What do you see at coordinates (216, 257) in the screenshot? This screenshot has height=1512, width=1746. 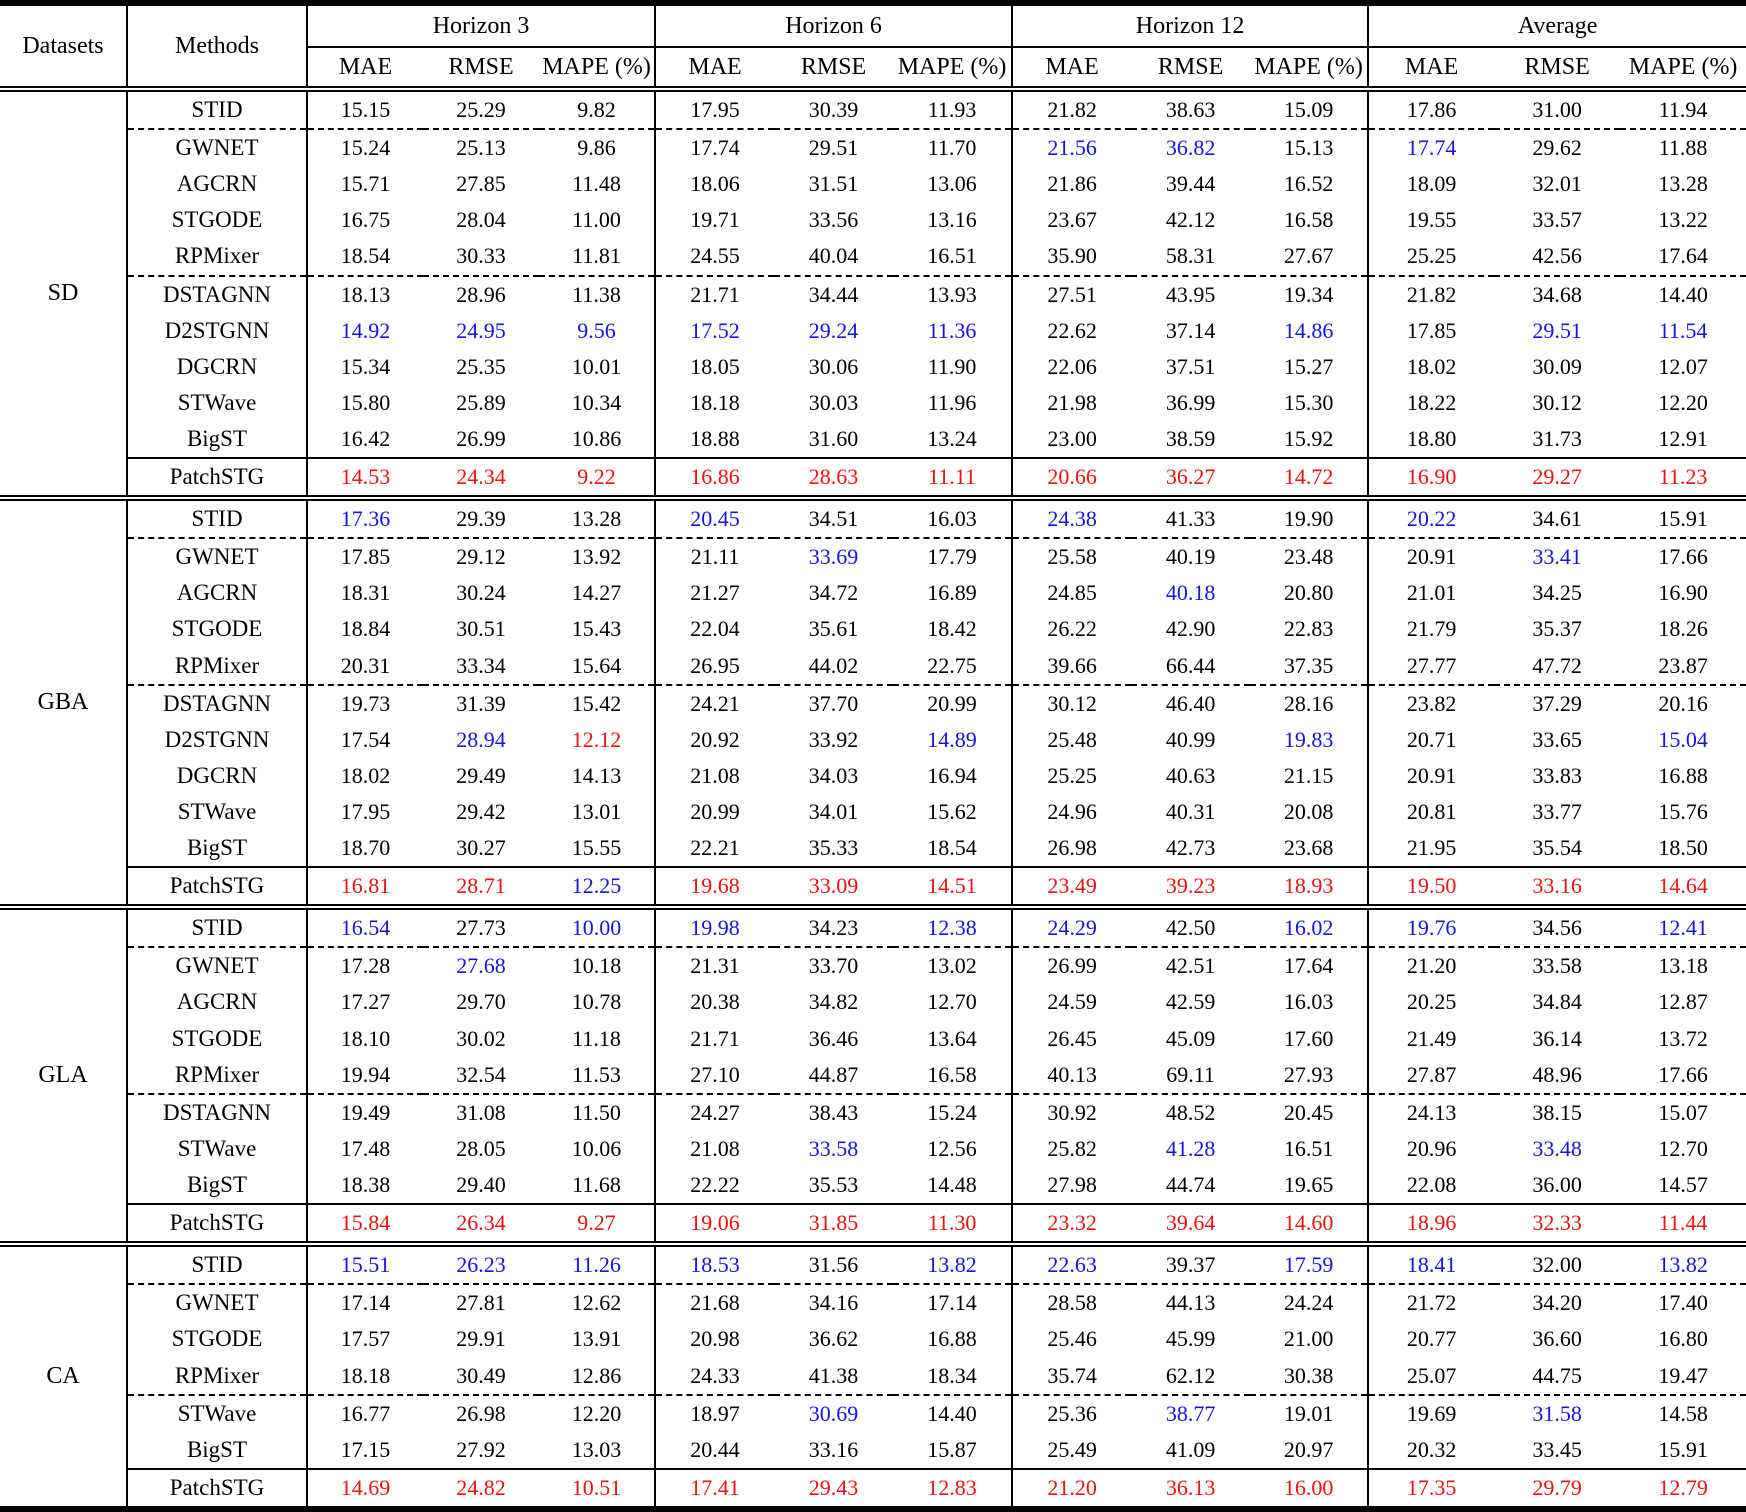 I see `method-name: RPMixer` at bounding box center [216, 257].